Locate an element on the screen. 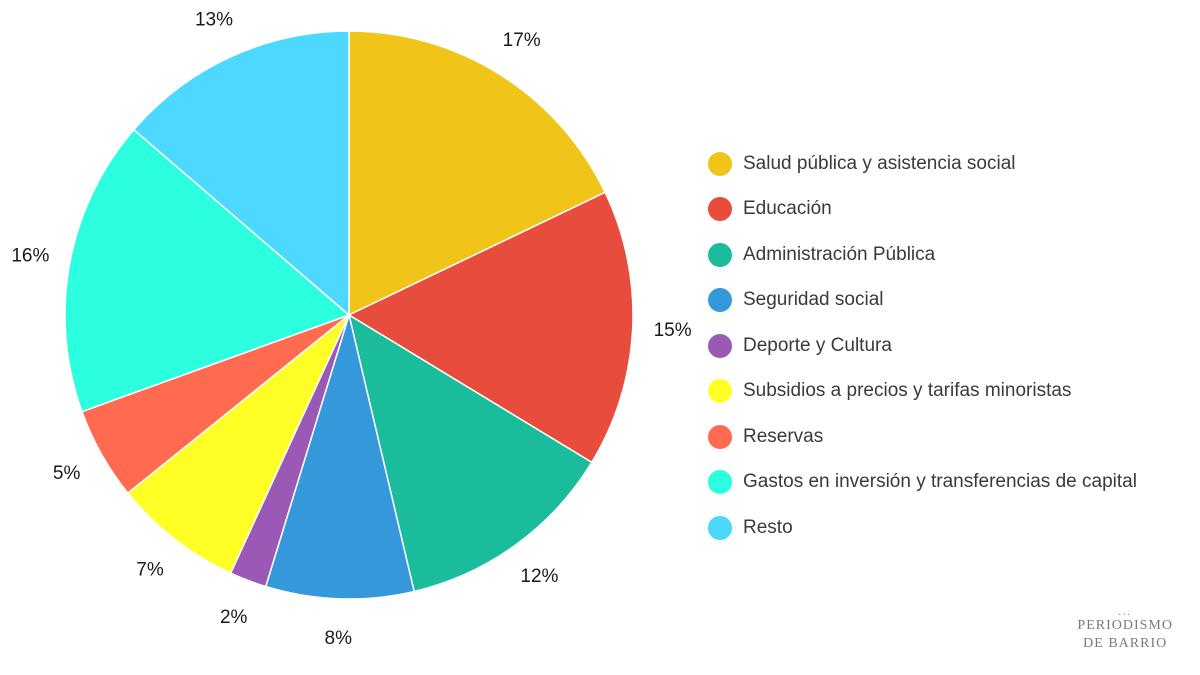 Image resolution: width=1200 pixels, height=675 pixels. pie-label-salud-publica-y-asistencia-social: 17% is located at coordinates (522, 40).